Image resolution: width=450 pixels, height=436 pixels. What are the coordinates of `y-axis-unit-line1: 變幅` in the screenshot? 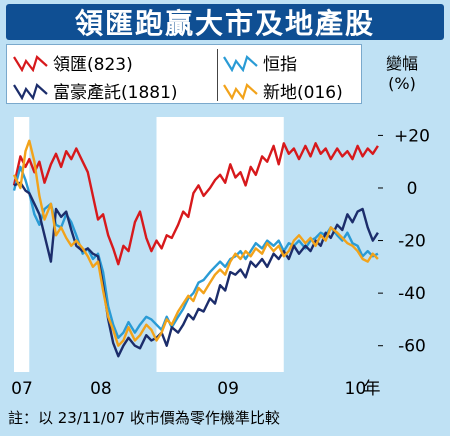 It's located at (401, 63).